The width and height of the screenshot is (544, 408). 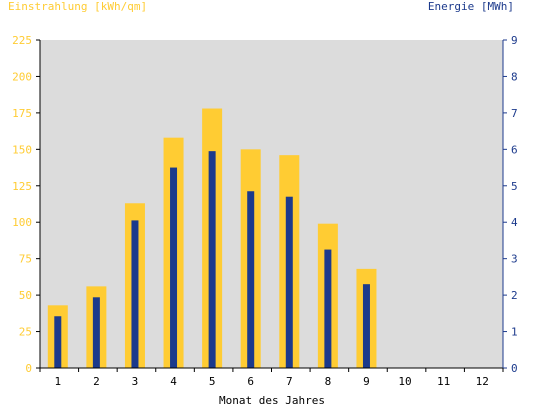 What do you see at coordinates (514, 149) in the screenshot?
I see `right-tick-label: 6` at bounding box center [514, 149].